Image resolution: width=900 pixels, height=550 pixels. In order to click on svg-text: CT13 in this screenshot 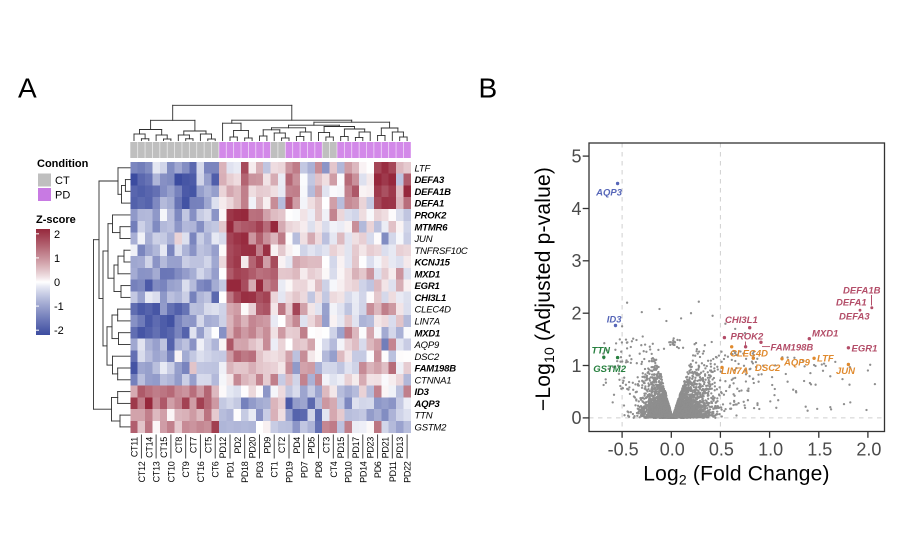, I will do `click(157, 471)`.